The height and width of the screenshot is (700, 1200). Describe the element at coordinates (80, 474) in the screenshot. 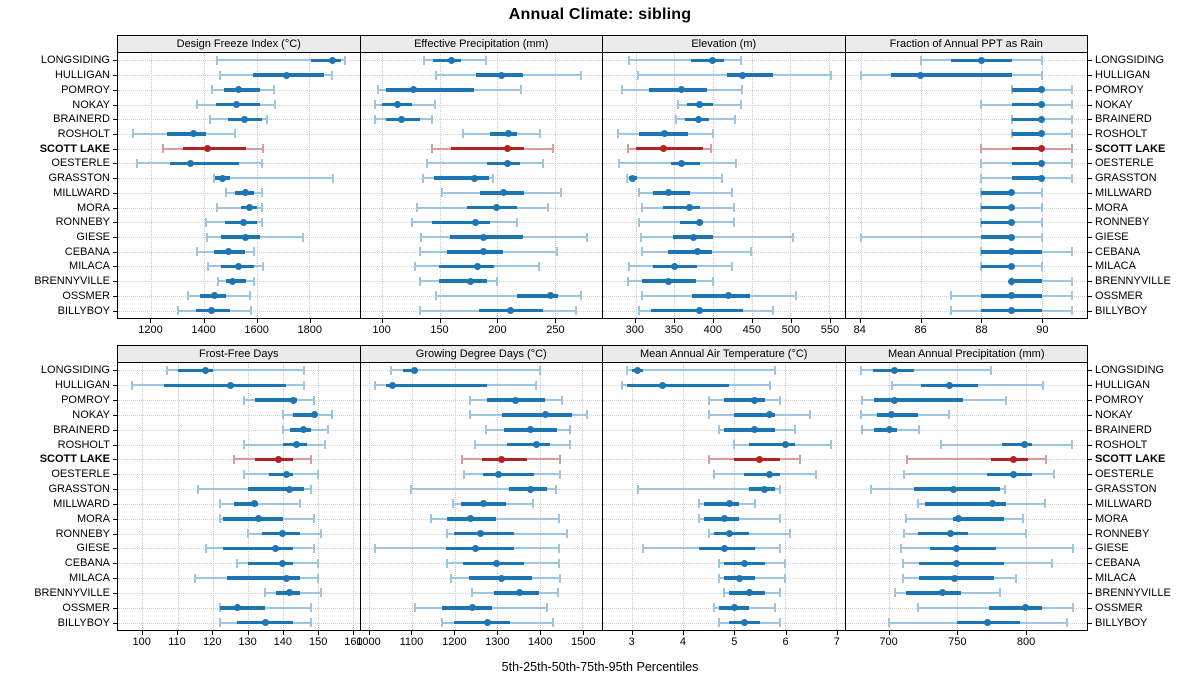

I see `site-label: OESTERLE` at that location.